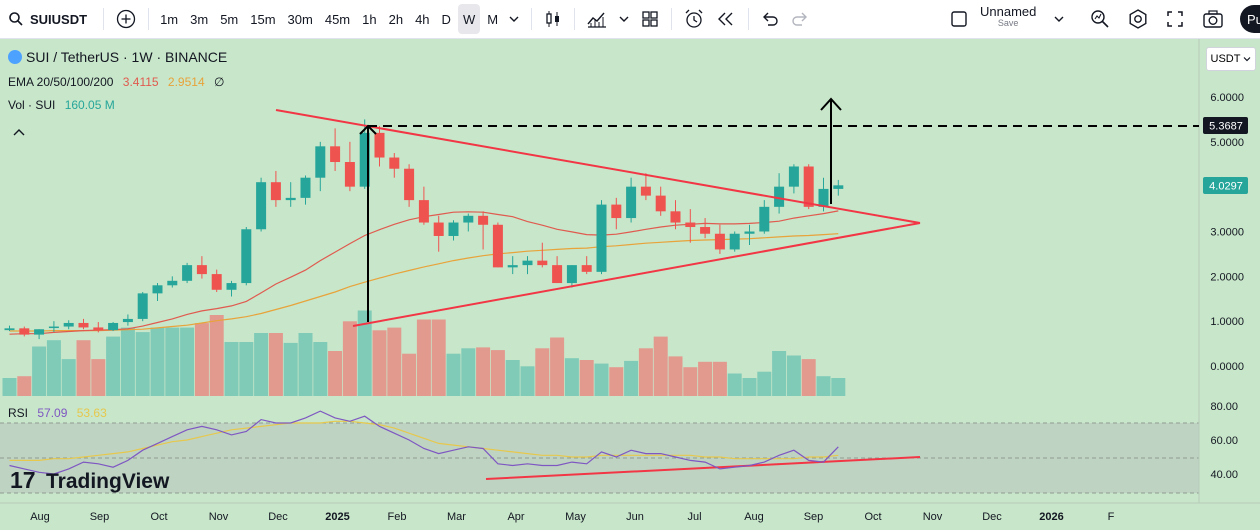 This screenshot has width=1260, height=530. I want to click on redo-button, so click(800, 19).